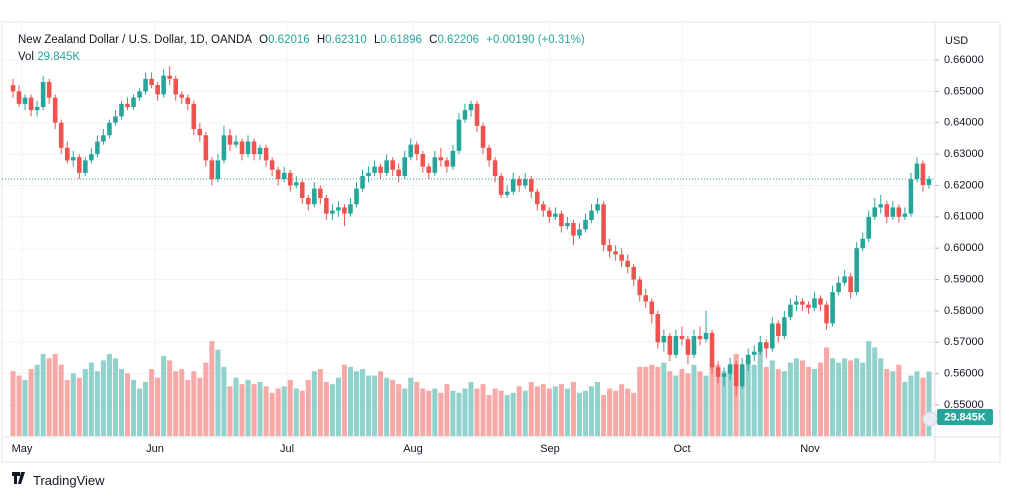  Describe the element at coordinates (26, 57) in the screenshot. I see `volume-label: Vol` at that location.